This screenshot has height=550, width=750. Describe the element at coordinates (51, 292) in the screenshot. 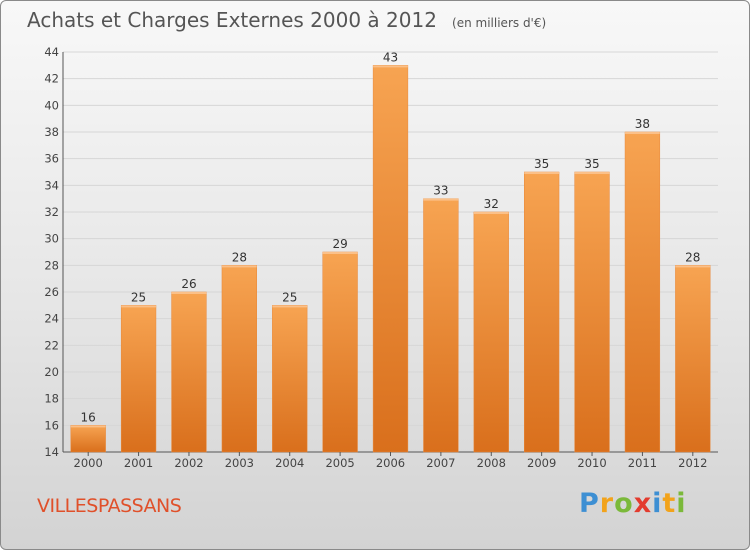

I see `y-tick-label: 26` at that location.